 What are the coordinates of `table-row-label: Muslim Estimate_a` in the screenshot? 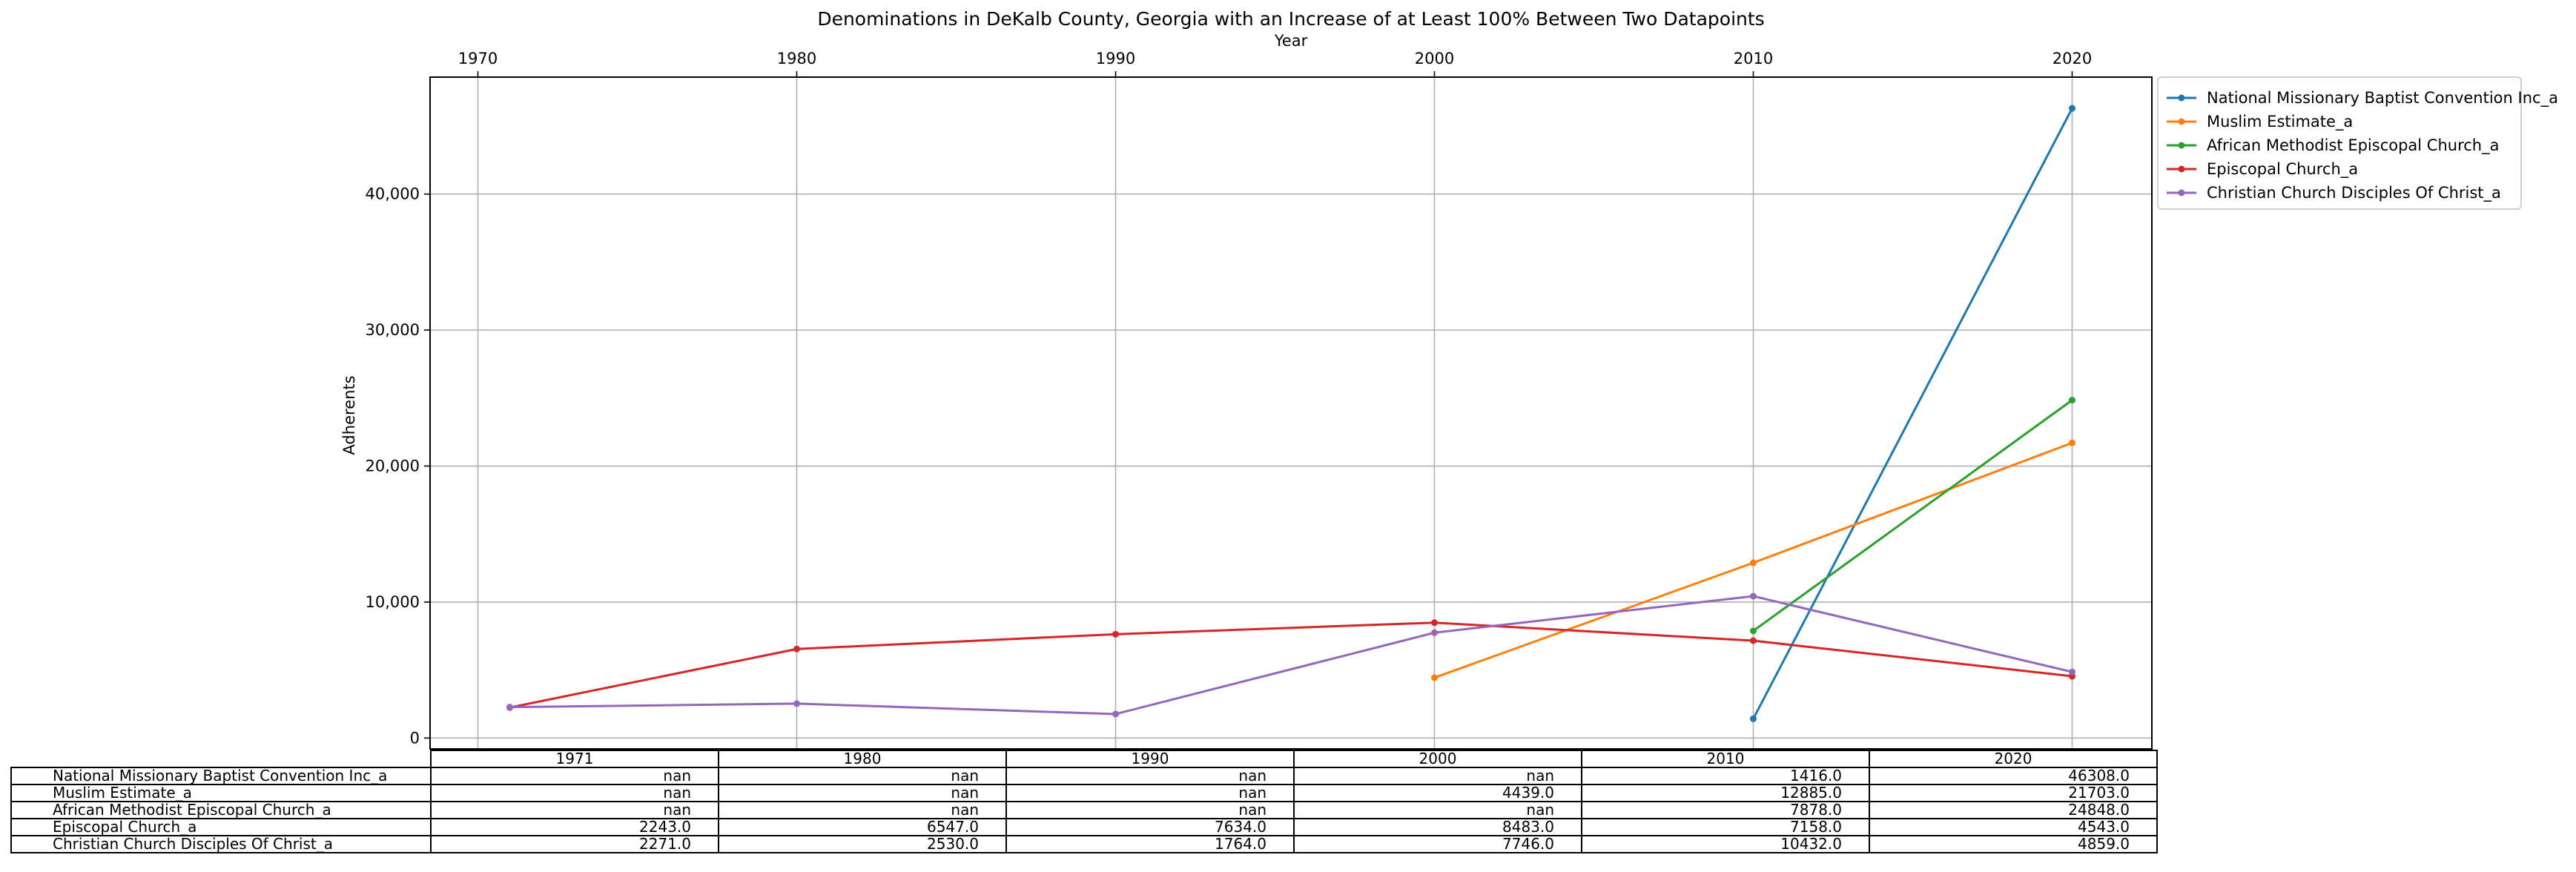 It's located at (221, 793).